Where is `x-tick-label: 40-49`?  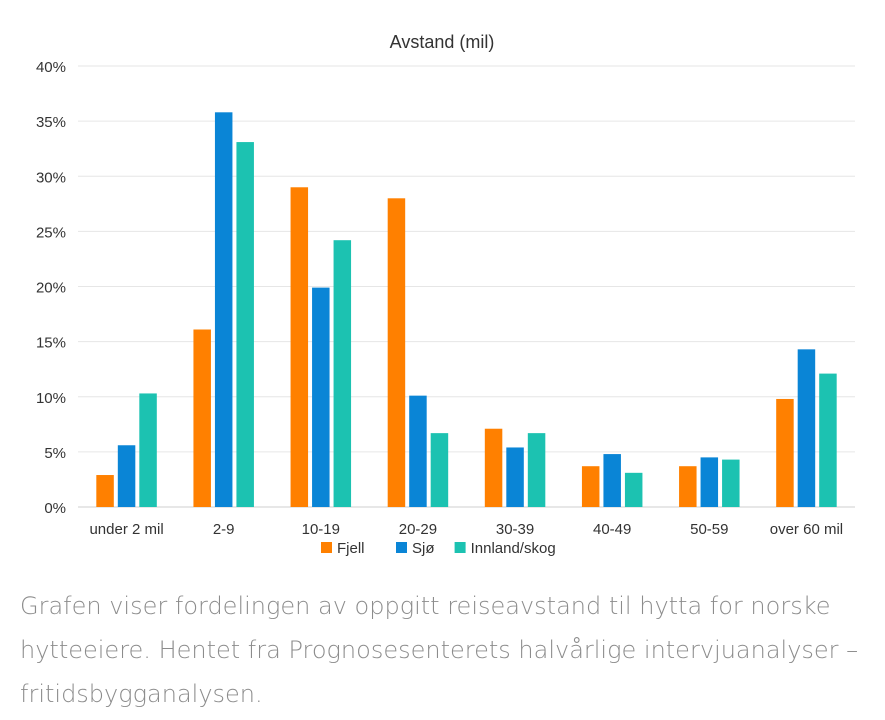
x-tick-label: 40-49 is located at coordinates (612, 529).